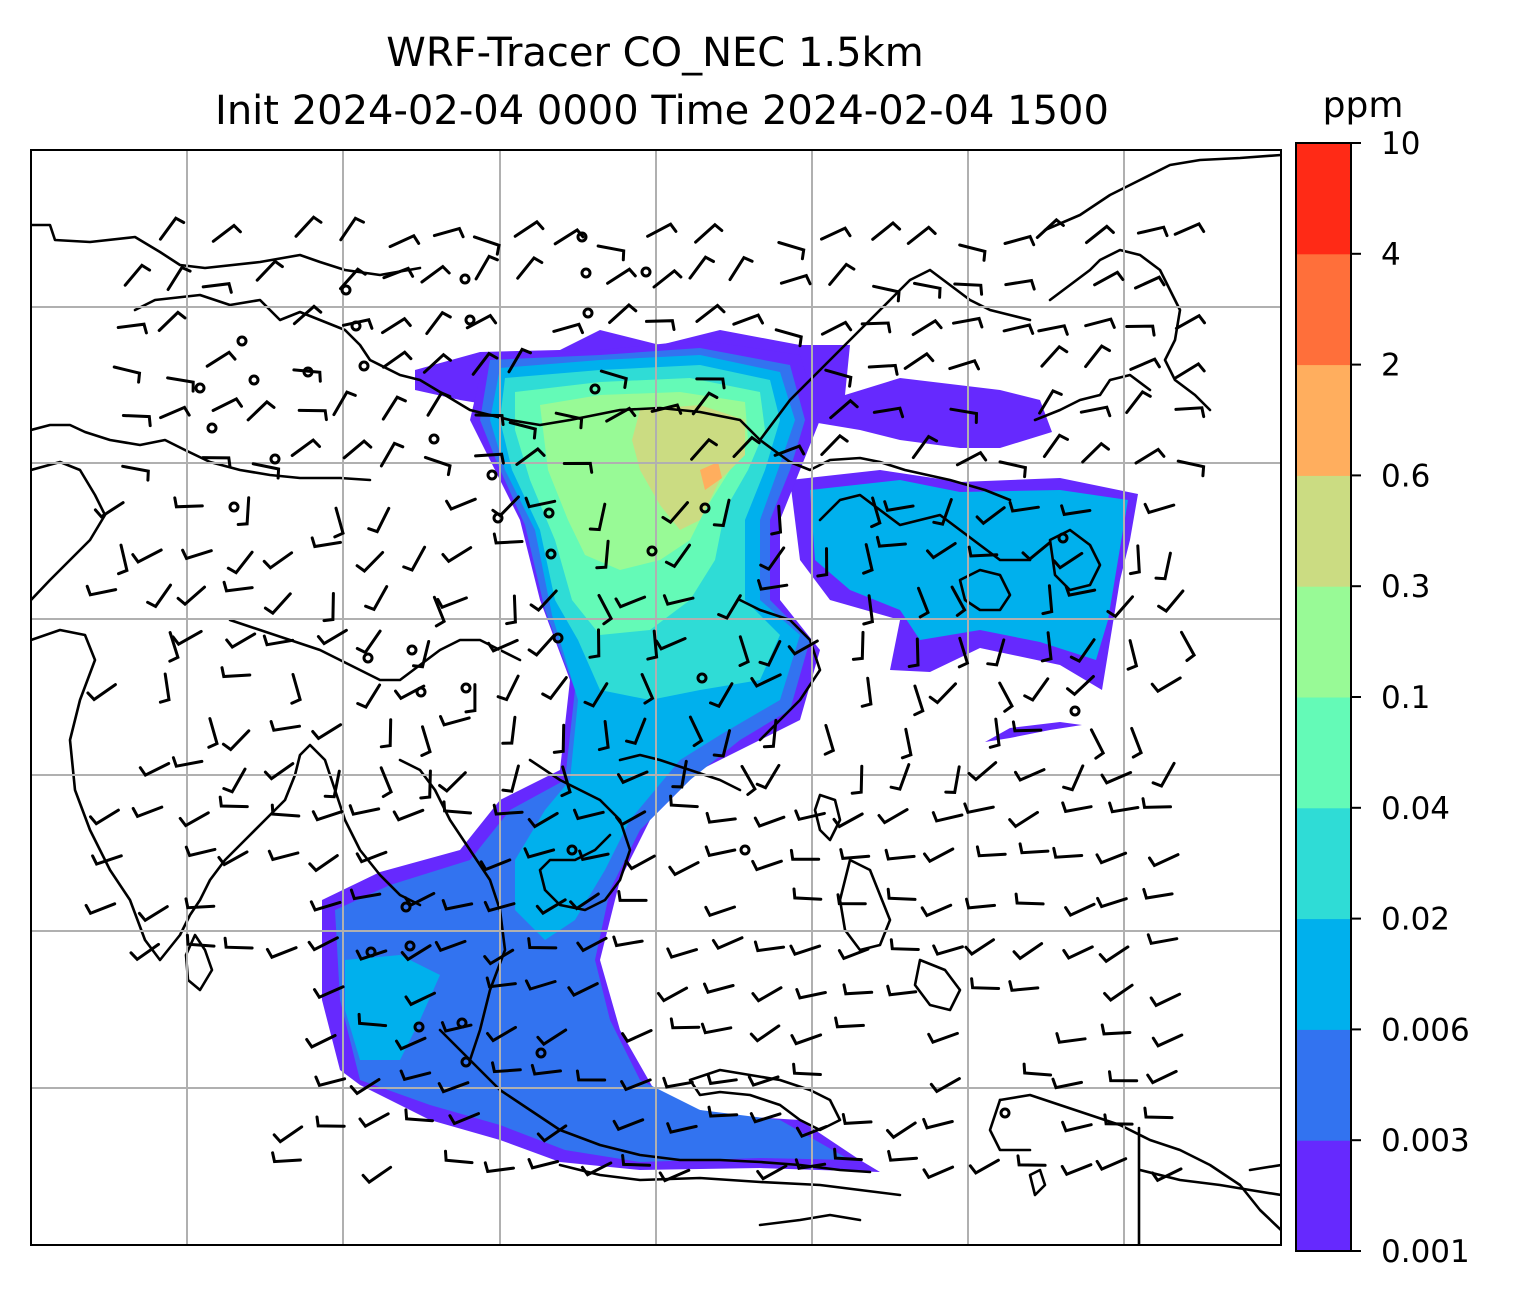 The width and height of the screenshot is (1528, 1306). What do you see at coordinates (1405, 587) in the screenshot?
I see `colorbar-tick-label: 0.3` at bounding box center [1405, 587].